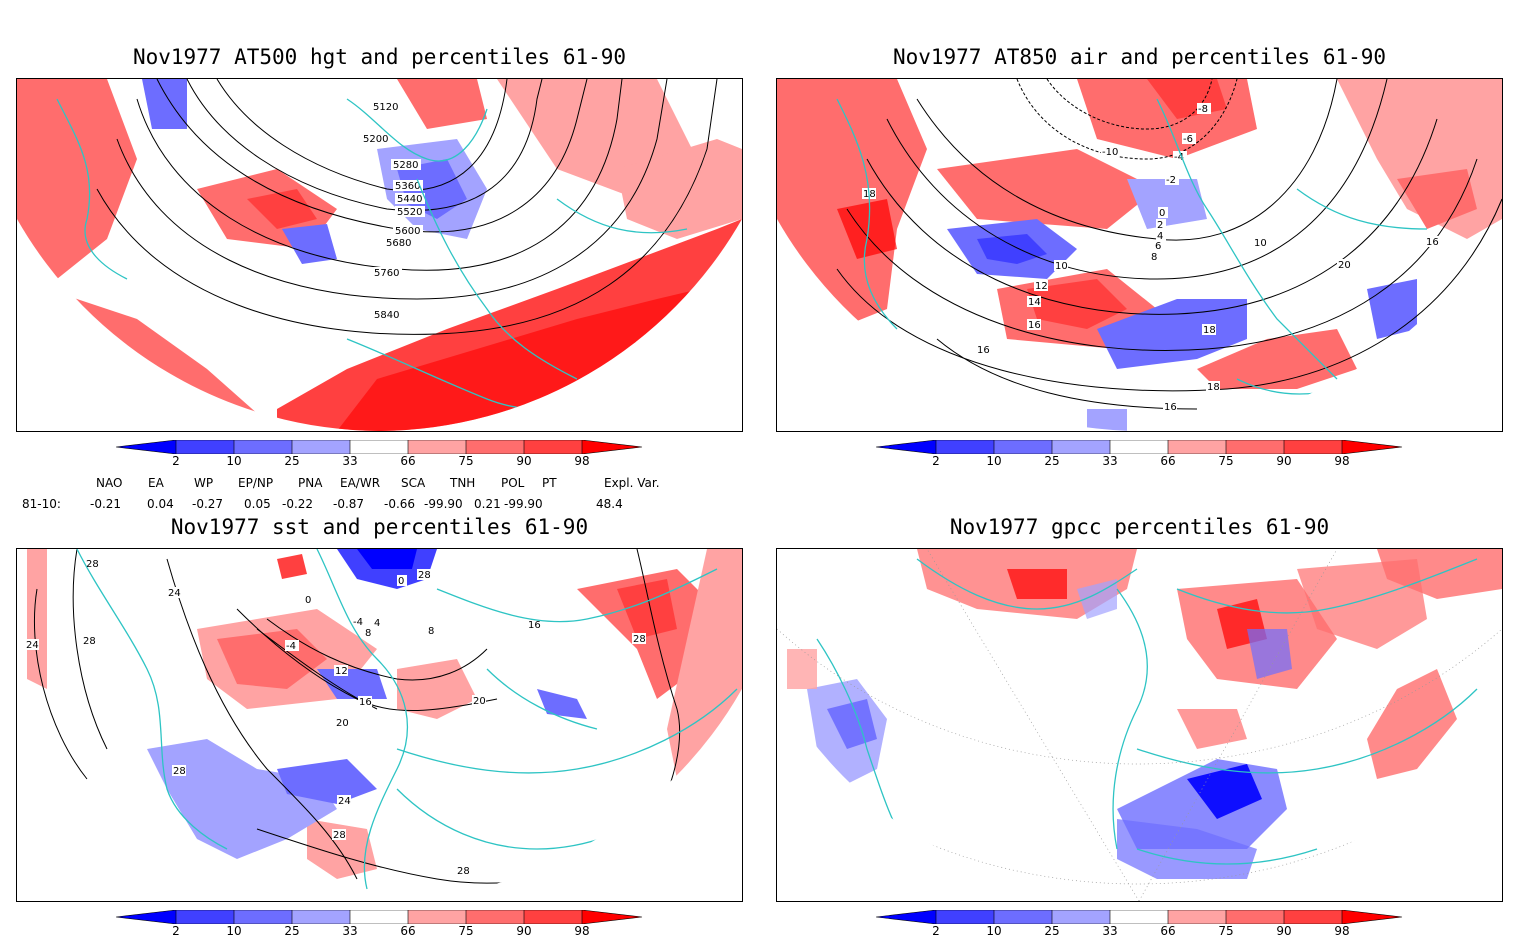  Describe the element at coordinates (401, 581) in the screenshot. I see `svg-text: 0` at that location.